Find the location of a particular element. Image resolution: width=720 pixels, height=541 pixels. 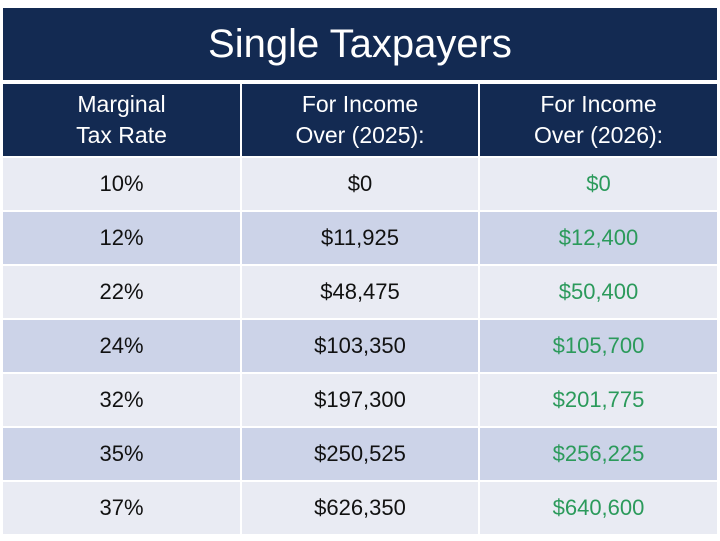

income-2025-cell: $0 is located at coordinates (360, 183).